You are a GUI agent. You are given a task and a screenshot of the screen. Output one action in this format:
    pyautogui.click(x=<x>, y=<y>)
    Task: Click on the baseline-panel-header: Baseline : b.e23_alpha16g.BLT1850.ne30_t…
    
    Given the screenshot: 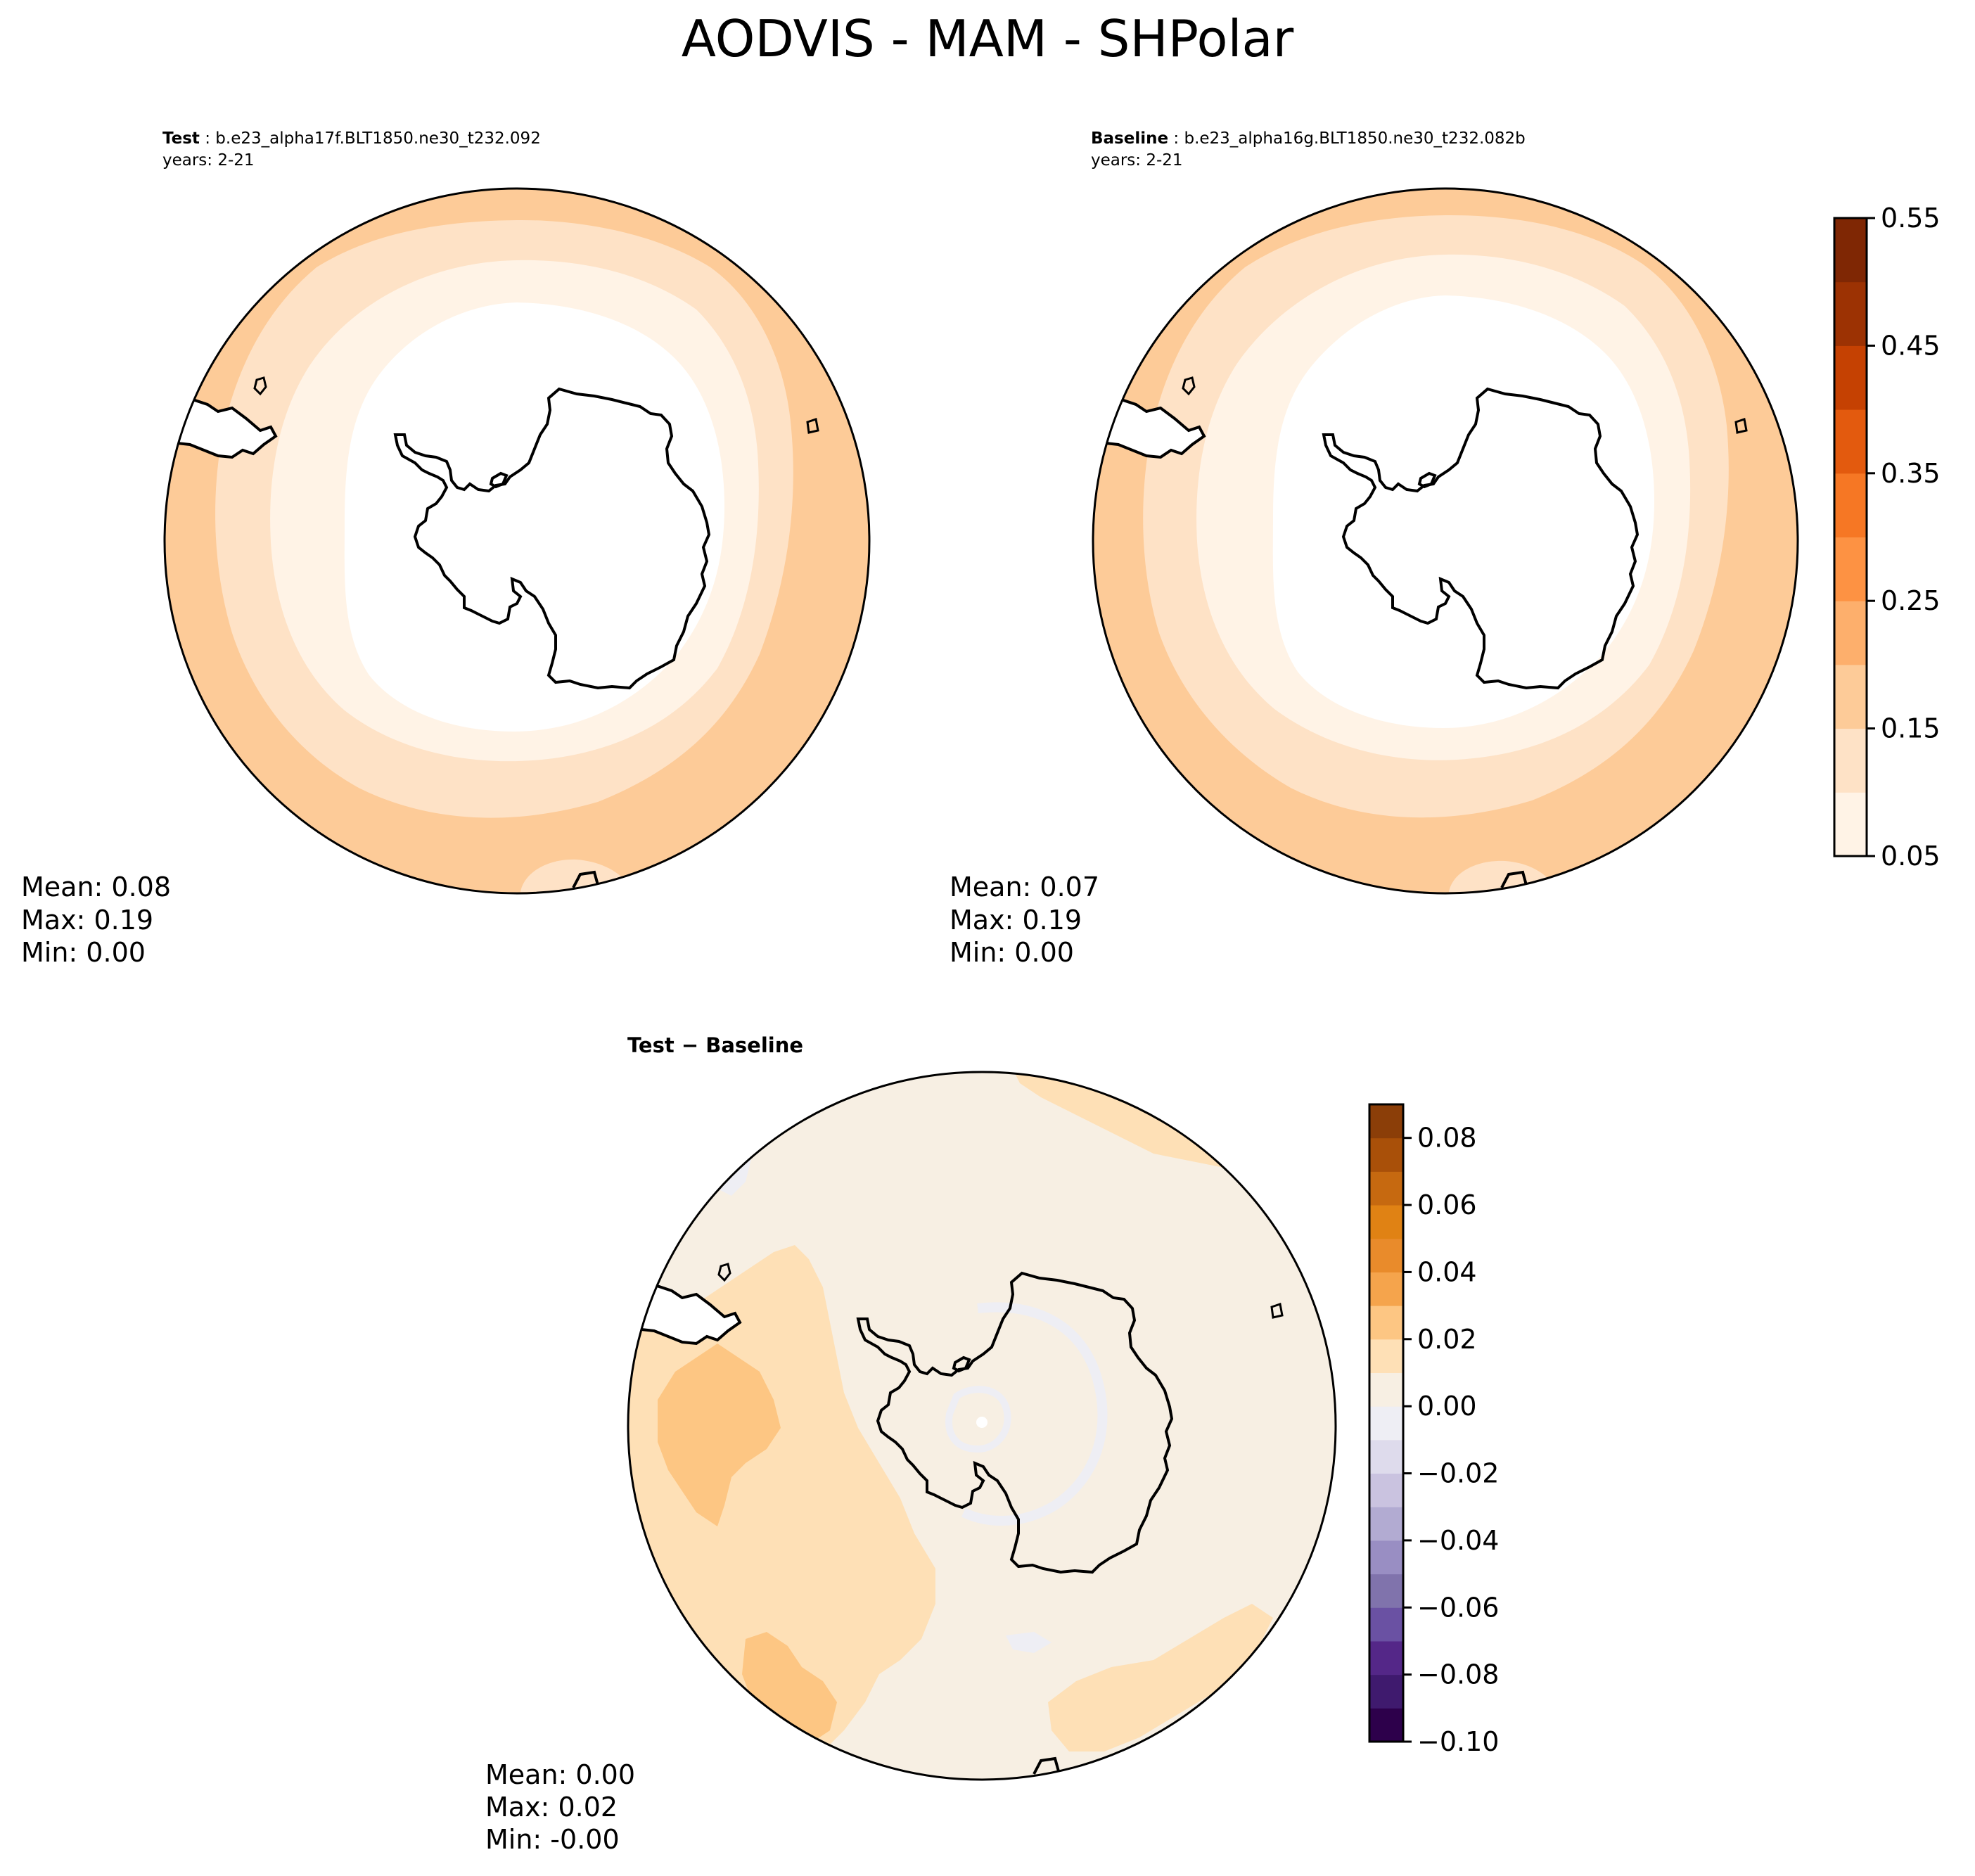 What is the action you would take?
    pyautogui.click(x=1308, y=138)
    